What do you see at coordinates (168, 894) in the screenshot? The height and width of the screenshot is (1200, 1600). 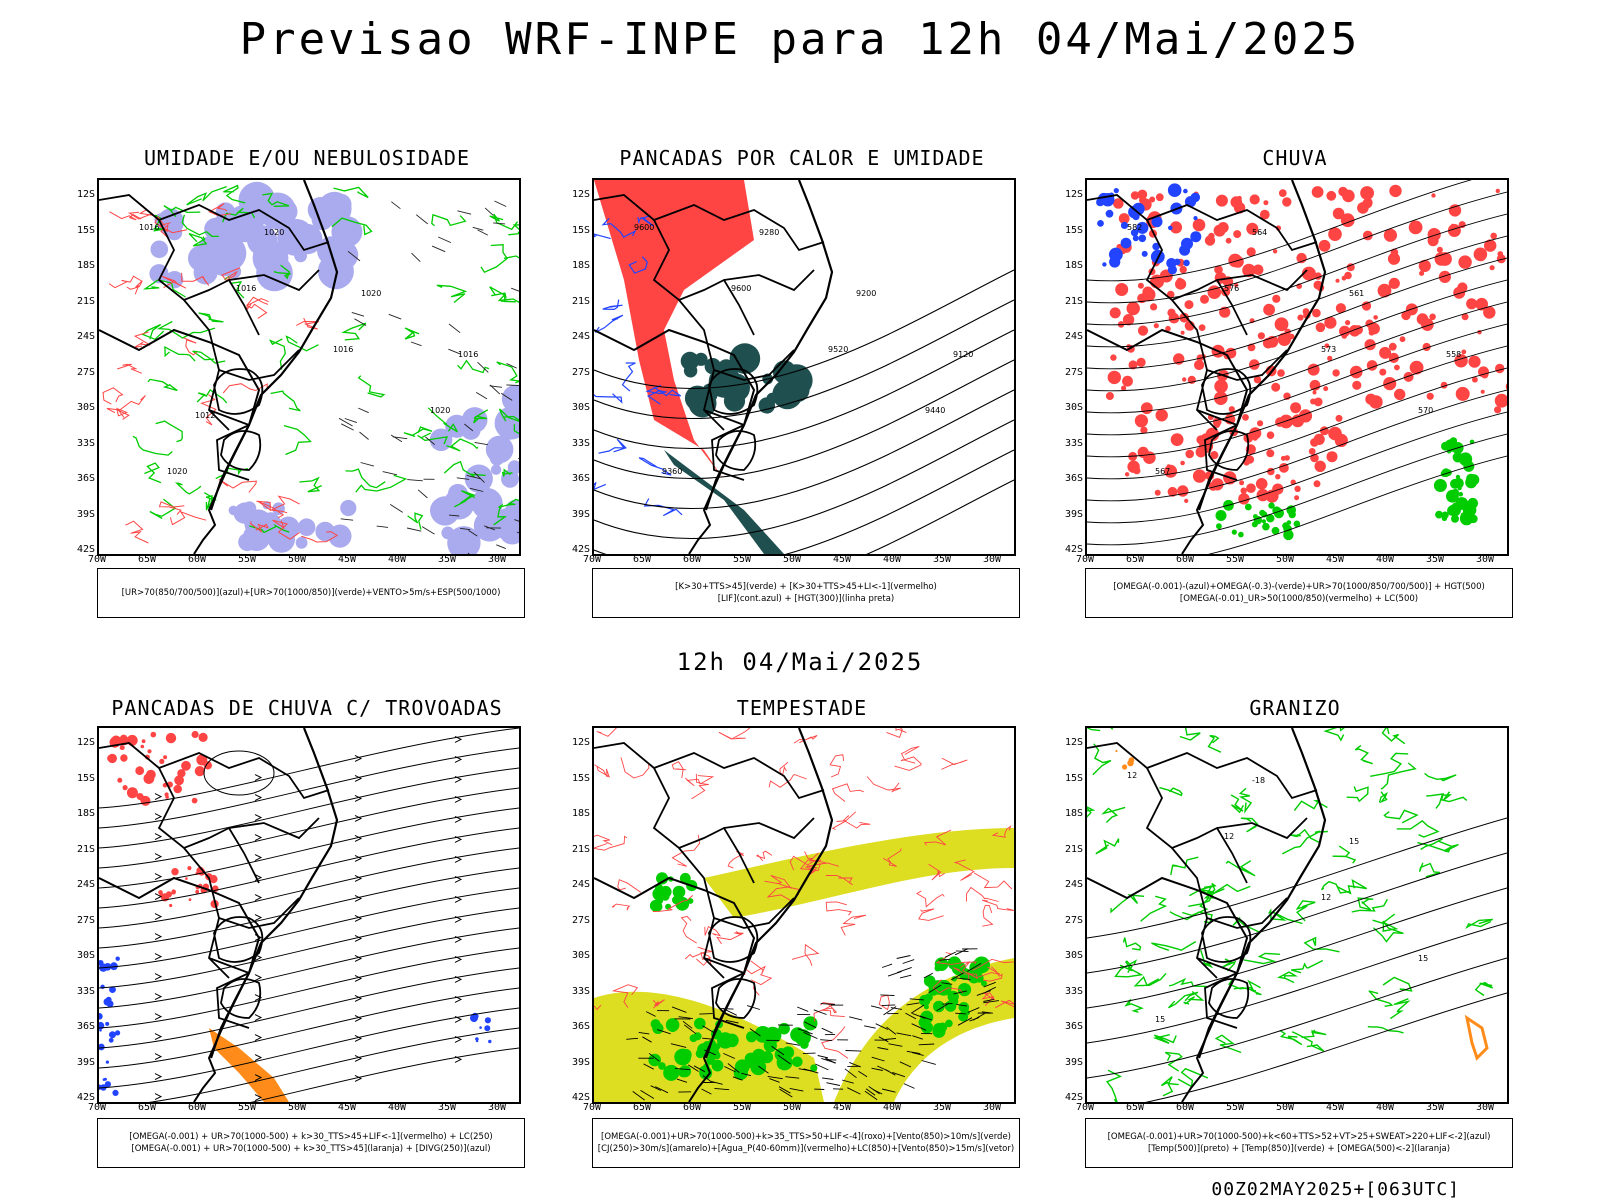 I see `thunderstorm-red-area` at bounding box center [168, 894].